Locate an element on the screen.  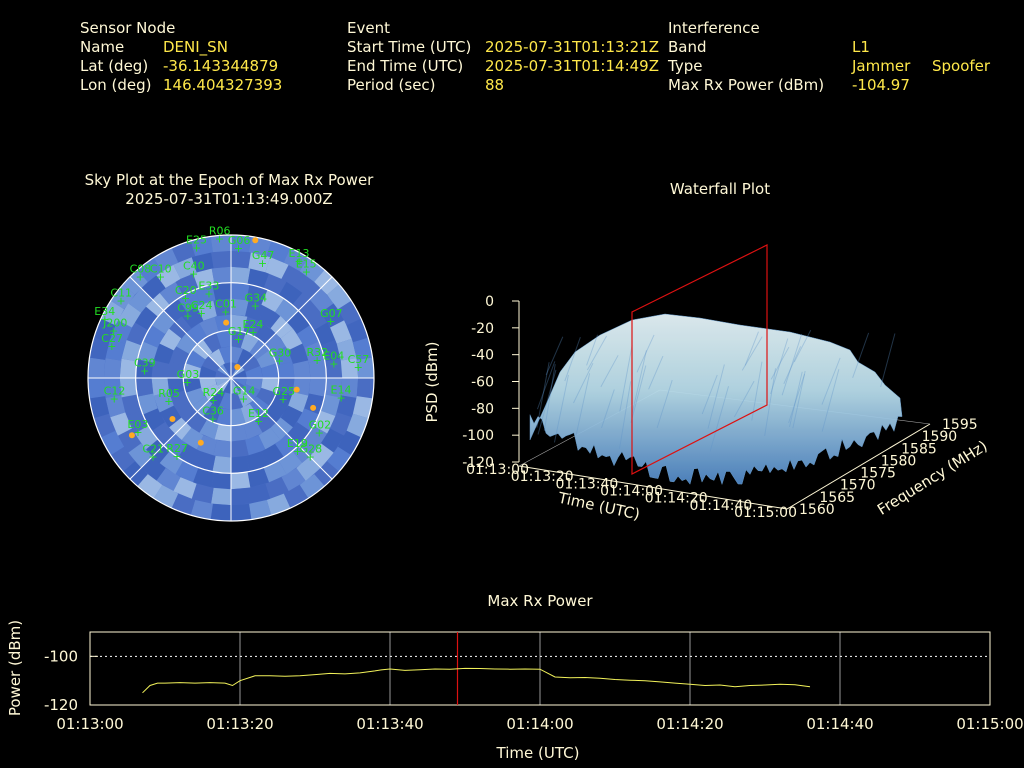
sensor-node-heading: Sensor Node is located at coordinates (128, 28).